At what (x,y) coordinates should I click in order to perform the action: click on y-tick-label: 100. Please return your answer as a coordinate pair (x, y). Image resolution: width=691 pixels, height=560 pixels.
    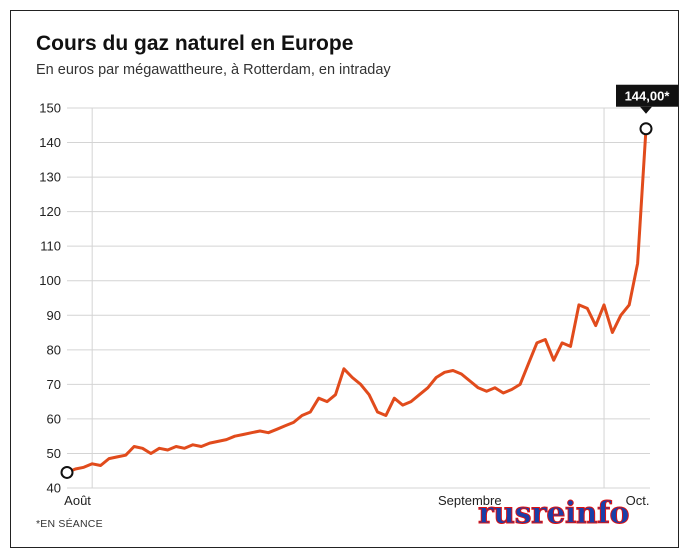
    Looking at the image, I should click on (50, 280).